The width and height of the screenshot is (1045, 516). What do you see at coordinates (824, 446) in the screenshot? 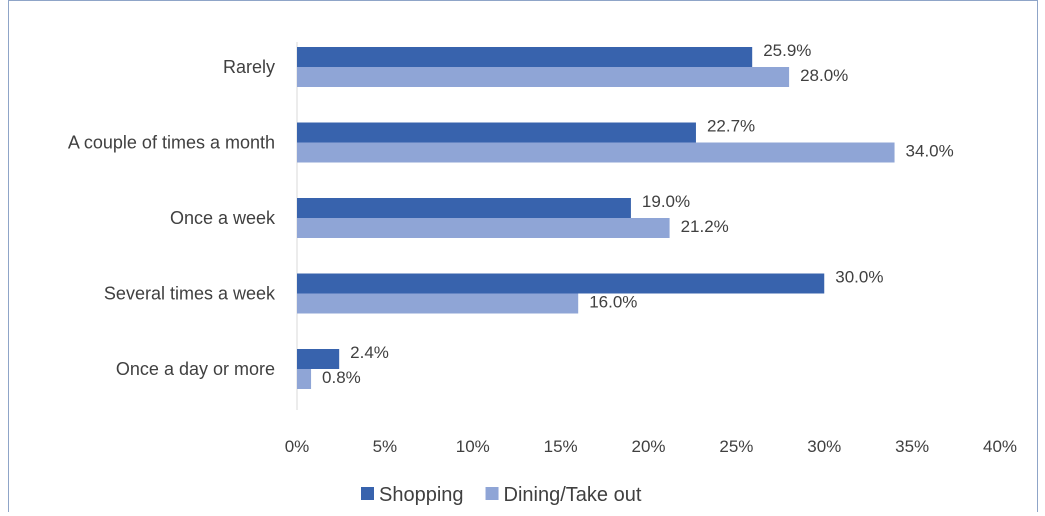
I see `x-tick-label: 30%` at bounding box center [824, 446].